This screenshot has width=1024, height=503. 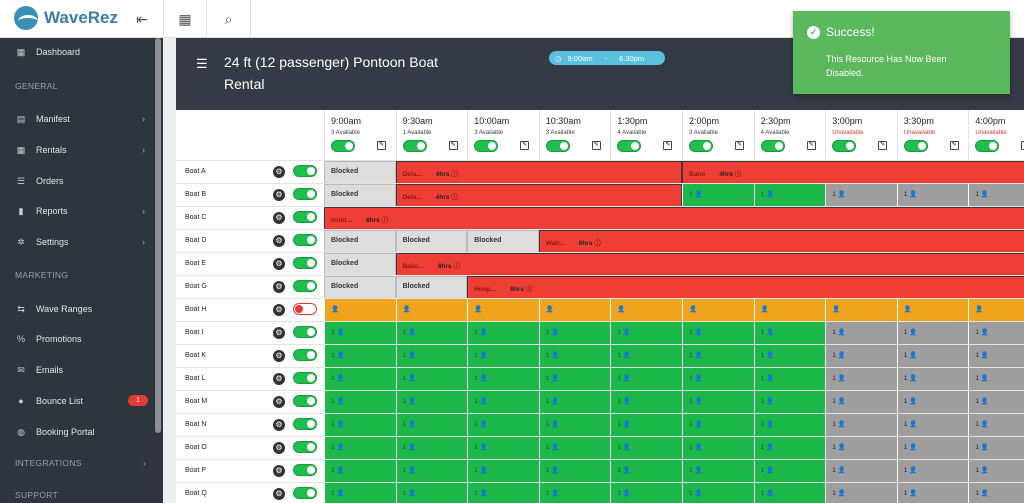 I want to click on sidebar-item-bounce-list: ● Bounce List 1, so click(x=77, y=401).